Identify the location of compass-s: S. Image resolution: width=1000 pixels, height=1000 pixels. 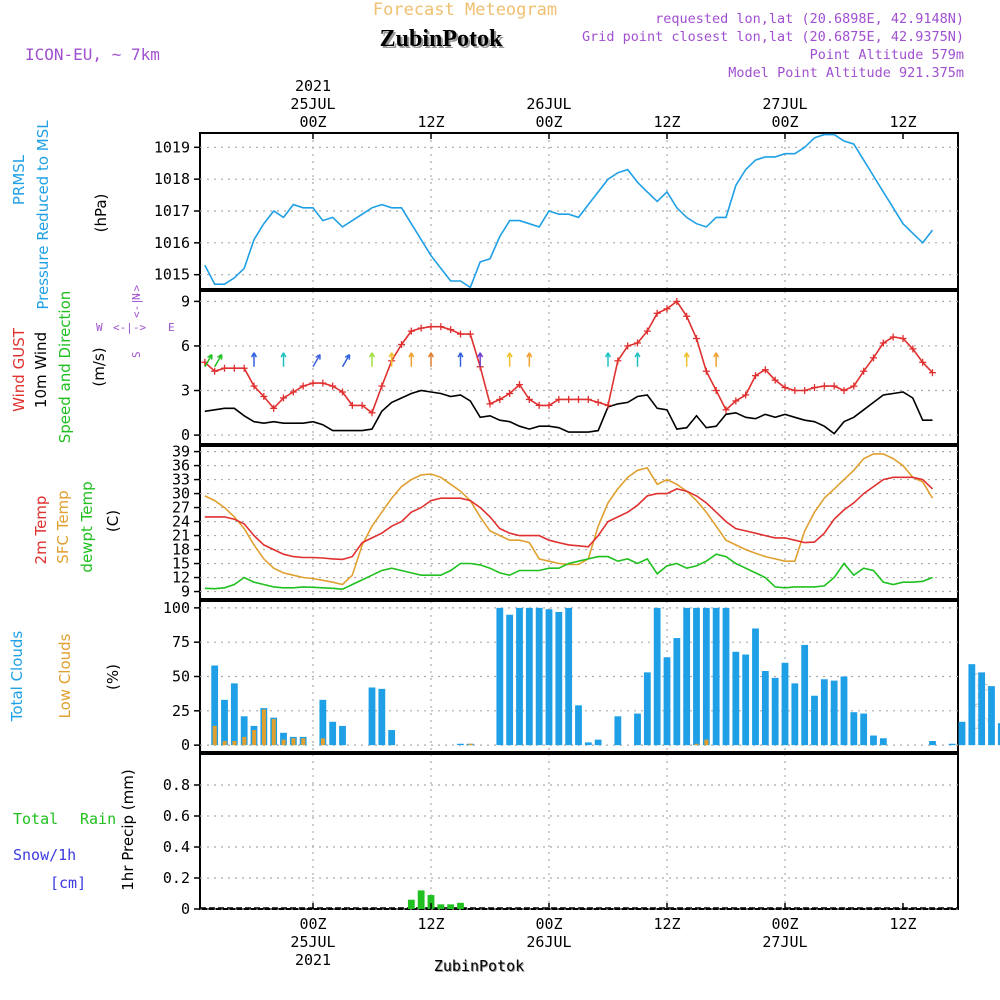
(136, 354).